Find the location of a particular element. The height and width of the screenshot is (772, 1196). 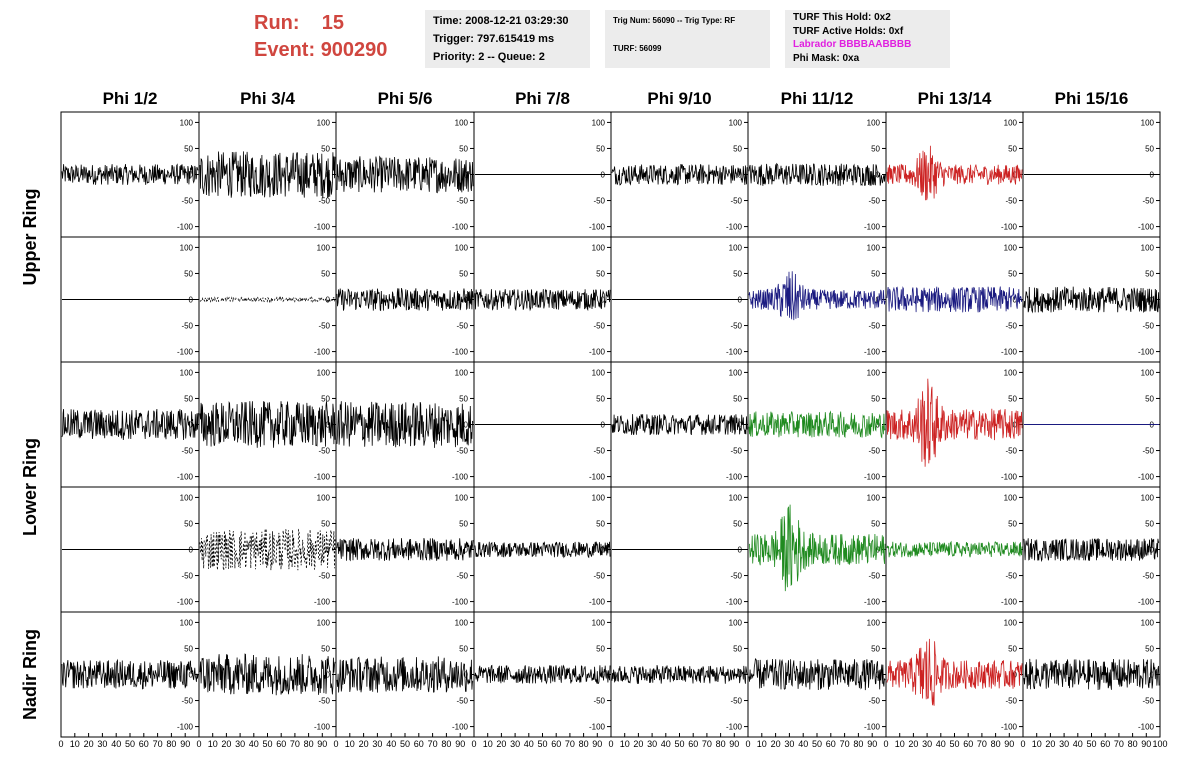

y-tick-label-r1-c3-4: -100 is located at coordinates (460, 227).